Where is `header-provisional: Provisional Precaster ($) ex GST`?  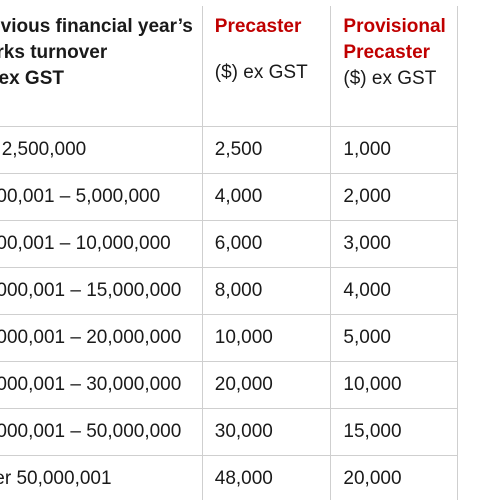
header-provisional: Provisional Precaster ($) ex GST is located at coordinates (394, 66).